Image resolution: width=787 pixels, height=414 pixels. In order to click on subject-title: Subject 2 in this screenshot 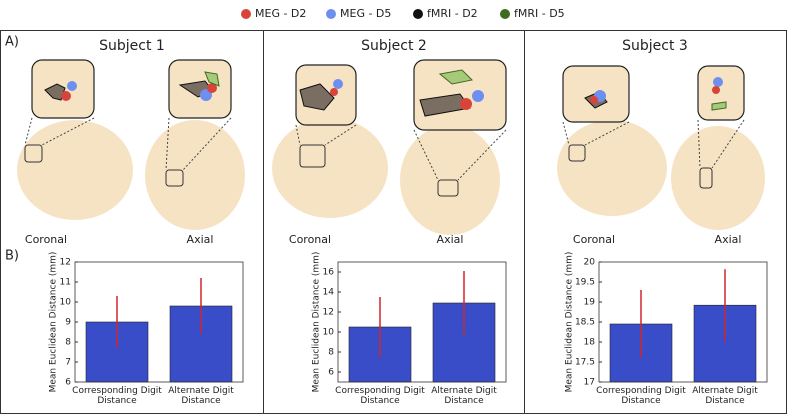, I will do `click(394, 46)`.